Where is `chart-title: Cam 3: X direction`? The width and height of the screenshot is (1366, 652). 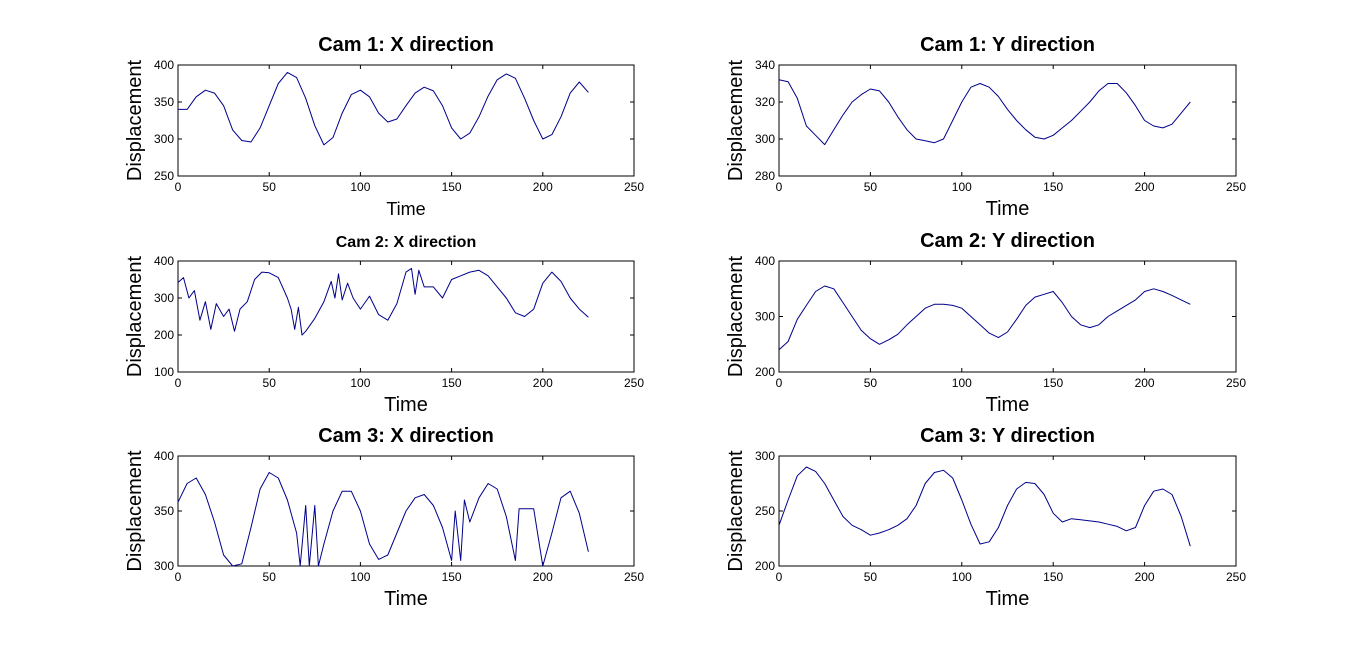
chart-title: Cam 3: X direction is located at coordinates (406, 436).